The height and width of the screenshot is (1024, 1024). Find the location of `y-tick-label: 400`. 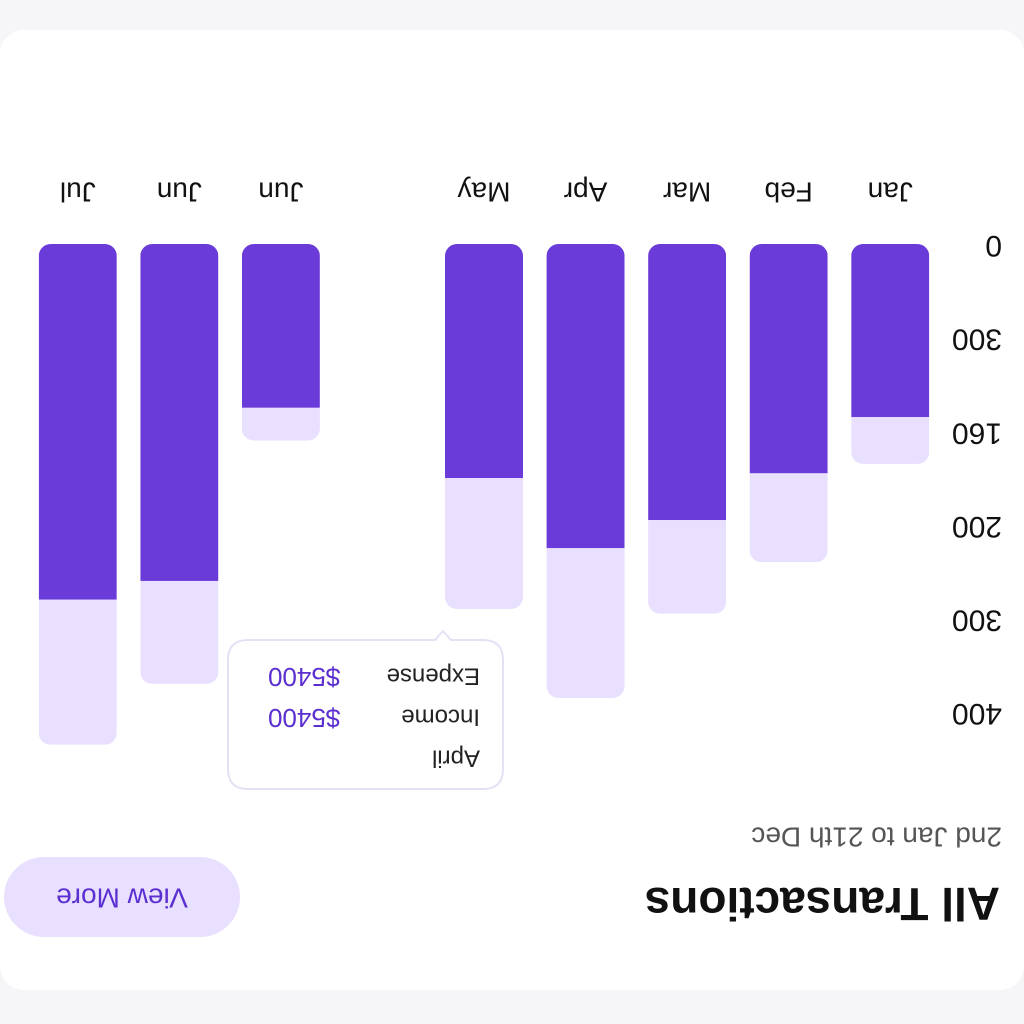

y-tick-label: 400 is located at coordinates (977, 713).